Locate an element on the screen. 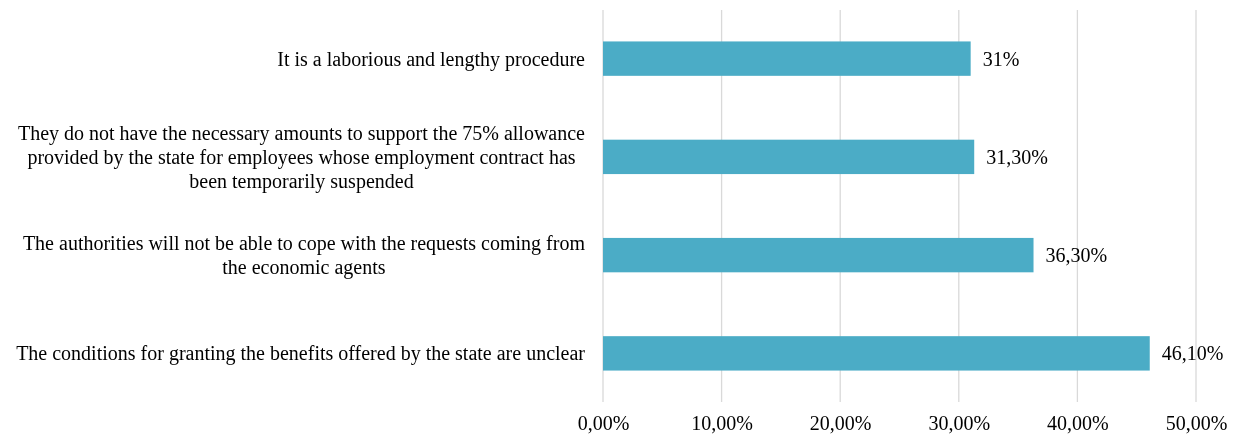 The height and width of the screenshot is (439, 1254). y-tick-label: It is a laborious and lengthy procedure is located at coordinates (431, 59).